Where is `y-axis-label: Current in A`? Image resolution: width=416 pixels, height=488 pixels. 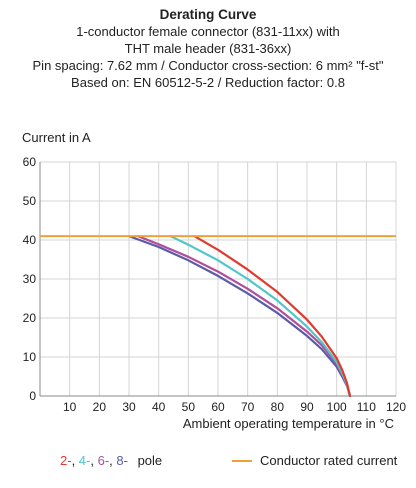 y-axis-label: Current in A is located at coordinates (56, 137).